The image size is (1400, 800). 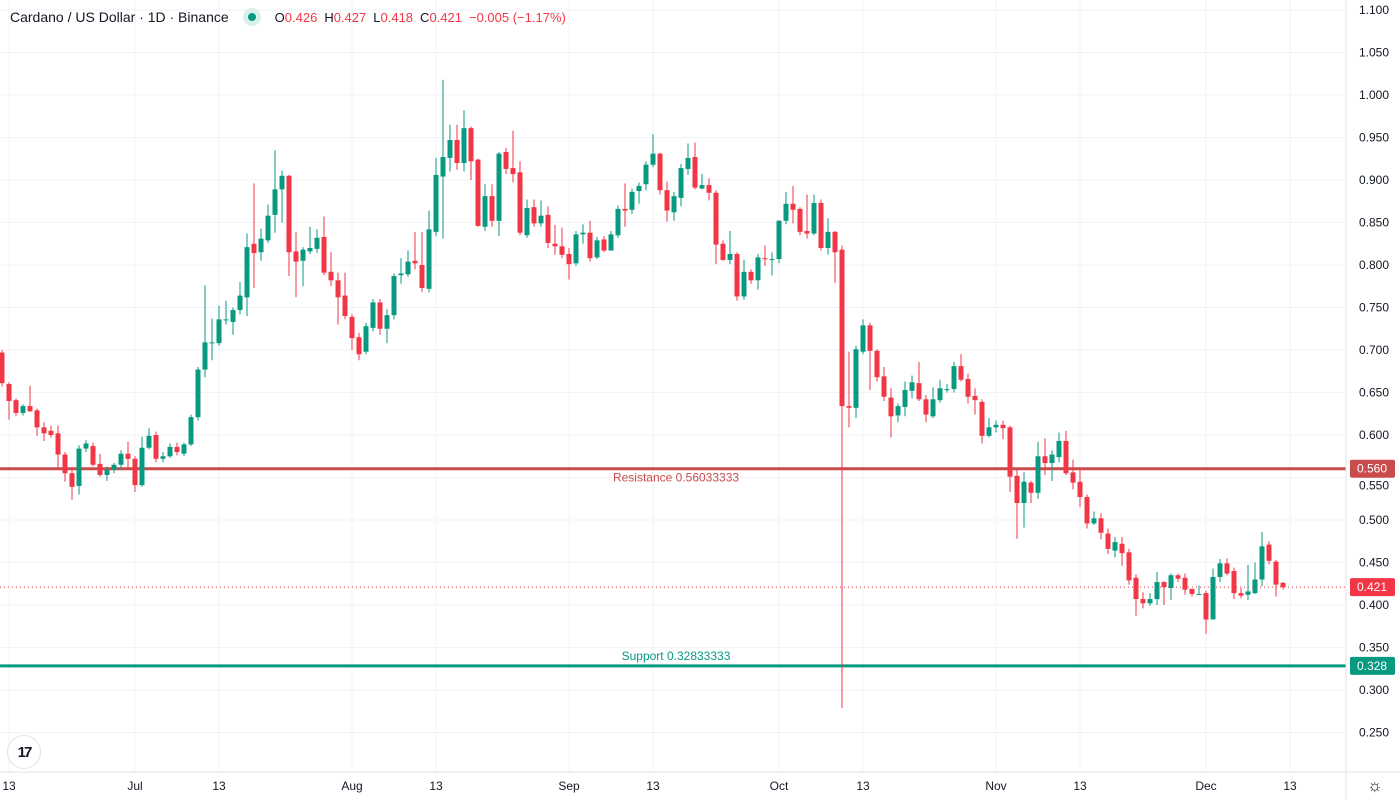 What do you see at coordinates (1374, 605) in the screenshot?
I see `price-tick-label: 0.400` at bounding box center [1374, 605].